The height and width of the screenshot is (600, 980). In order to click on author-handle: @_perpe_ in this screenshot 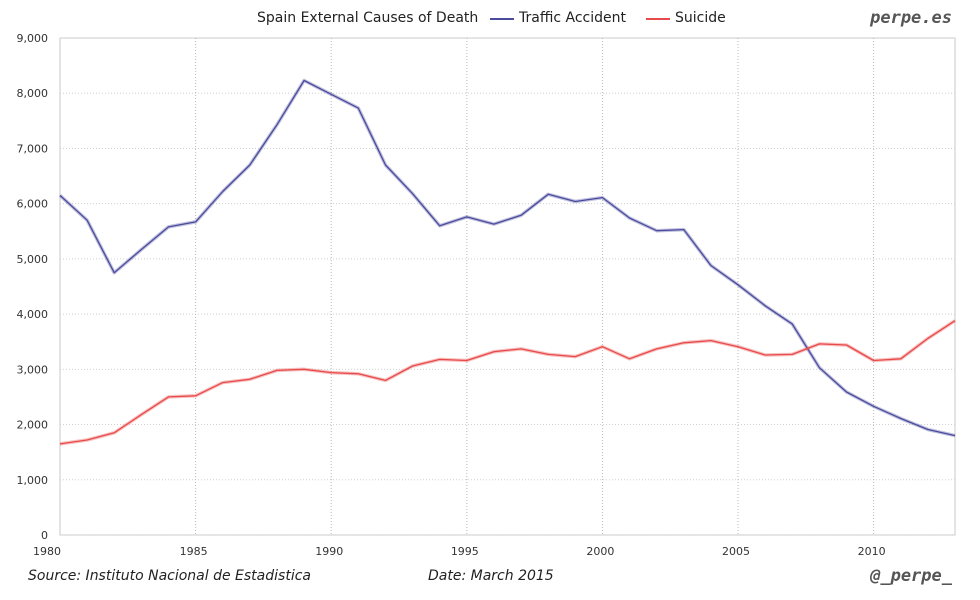, I will do `click(911, 576)`.